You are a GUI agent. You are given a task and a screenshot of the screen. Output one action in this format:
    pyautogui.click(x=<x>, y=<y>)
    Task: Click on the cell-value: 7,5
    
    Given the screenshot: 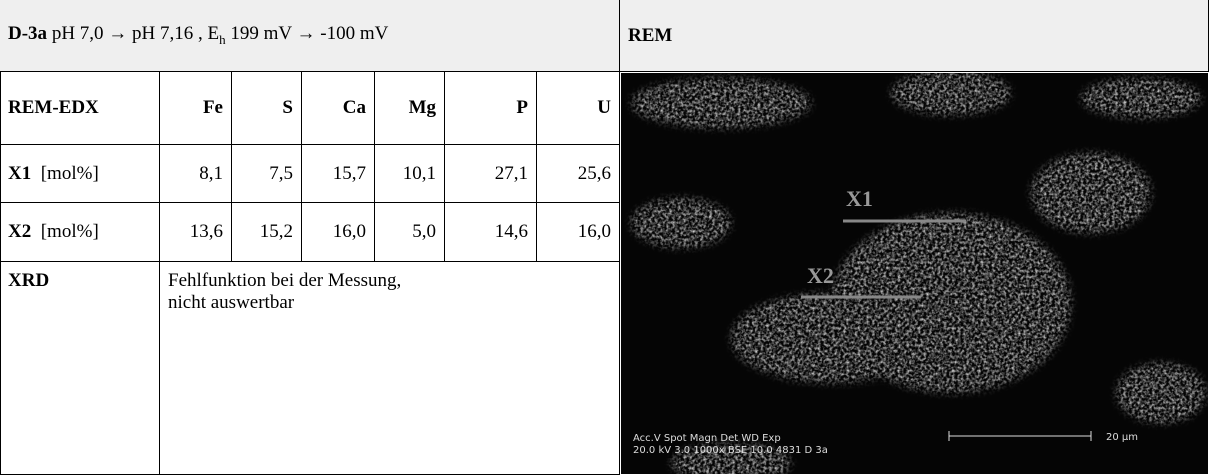 What is the action you would take?
    pyautogui.click(x=281, y=173)
    